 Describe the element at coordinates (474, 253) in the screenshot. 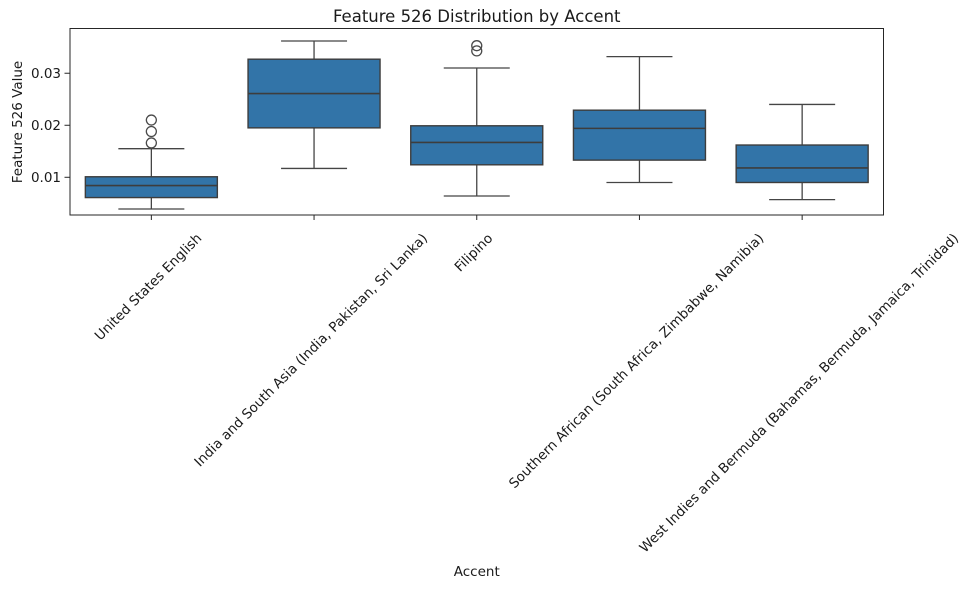

I see `x-tick-label: Filipino` at that location.